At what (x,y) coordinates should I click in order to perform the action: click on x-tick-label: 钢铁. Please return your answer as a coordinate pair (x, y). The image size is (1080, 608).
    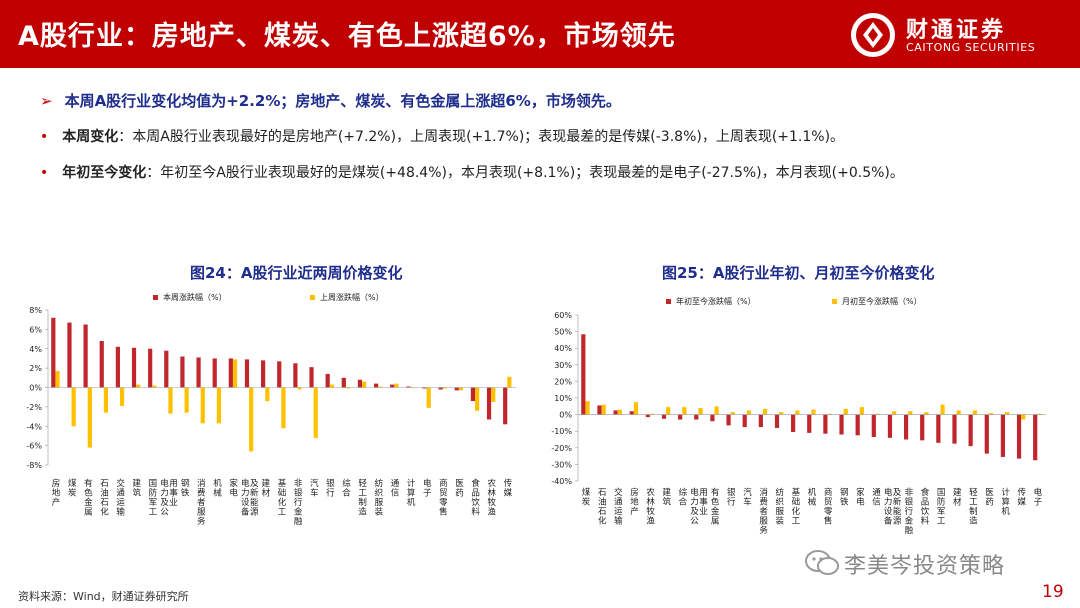
    Looking at the image, I should click on (844, 497).